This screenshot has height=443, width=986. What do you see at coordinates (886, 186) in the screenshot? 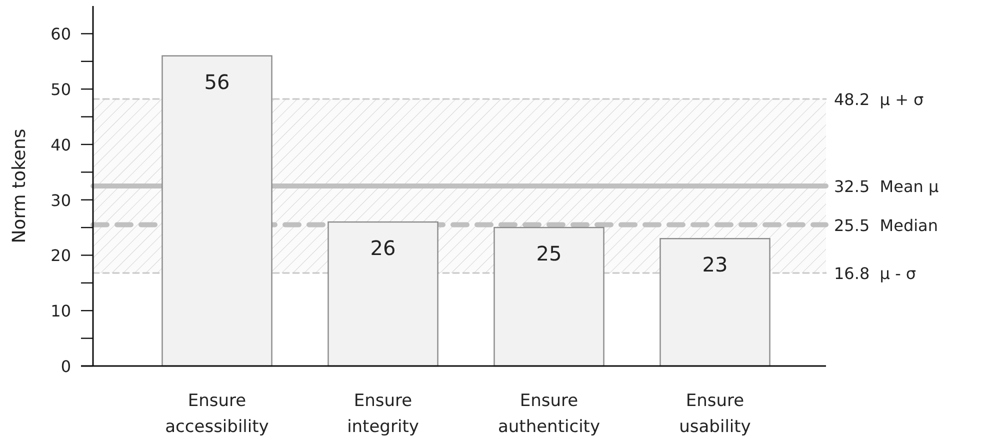
I see `ref-line-label: 32.5 Mean μ` at bounding box center [886, 186].